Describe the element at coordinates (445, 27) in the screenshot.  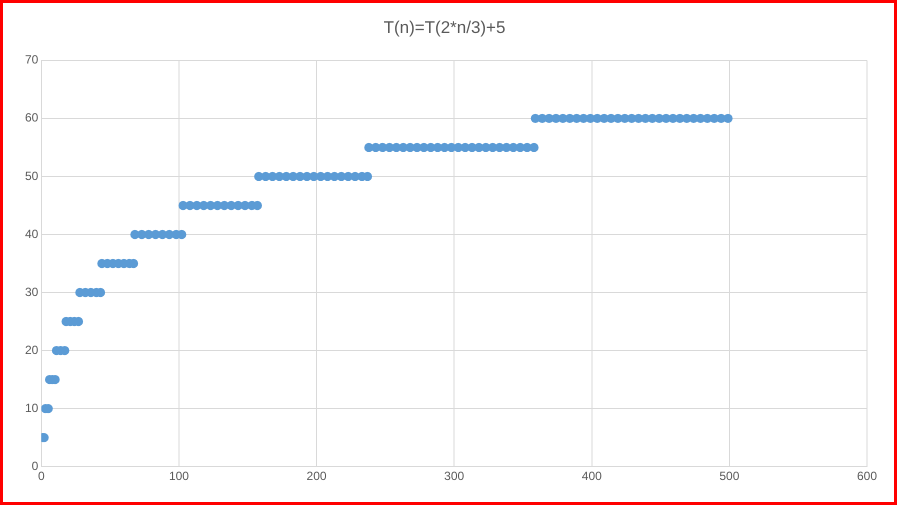
I see `chart-title: T(n)=T(2*n/3)+5` at that location.